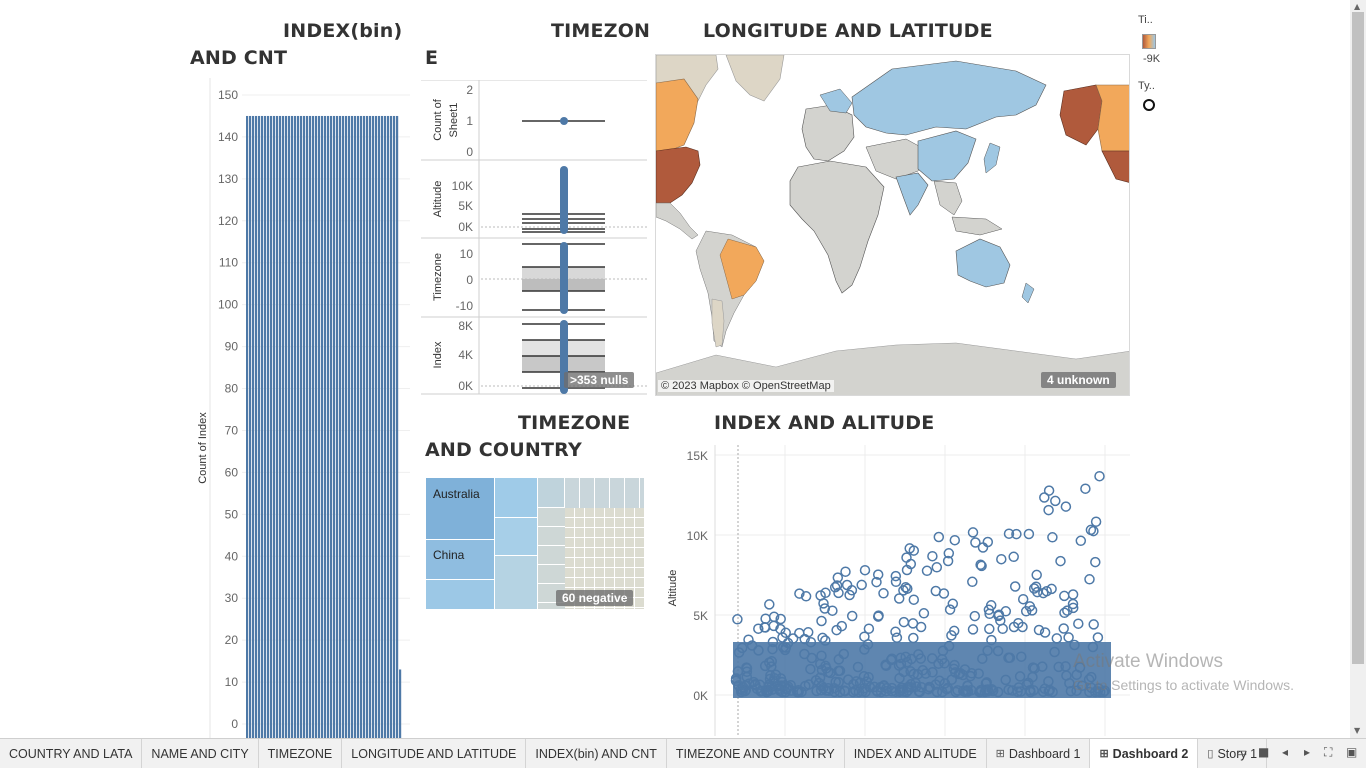  I want to click on tz-altitude-strip, so click(564, 200).